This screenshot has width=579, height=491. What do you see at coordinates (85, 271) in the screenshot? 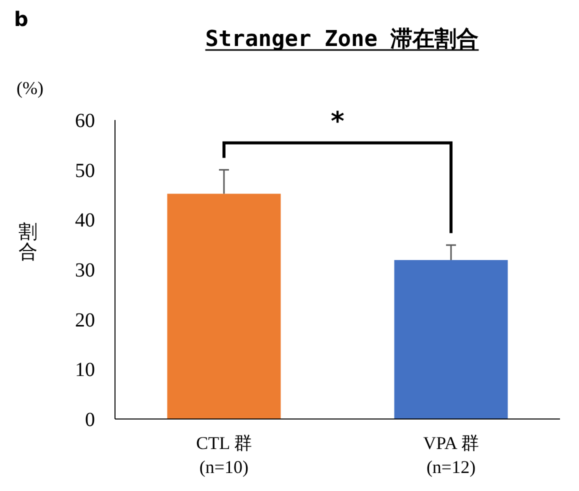
I see `y-tick-label: 30` at bounding box center [85, 271].